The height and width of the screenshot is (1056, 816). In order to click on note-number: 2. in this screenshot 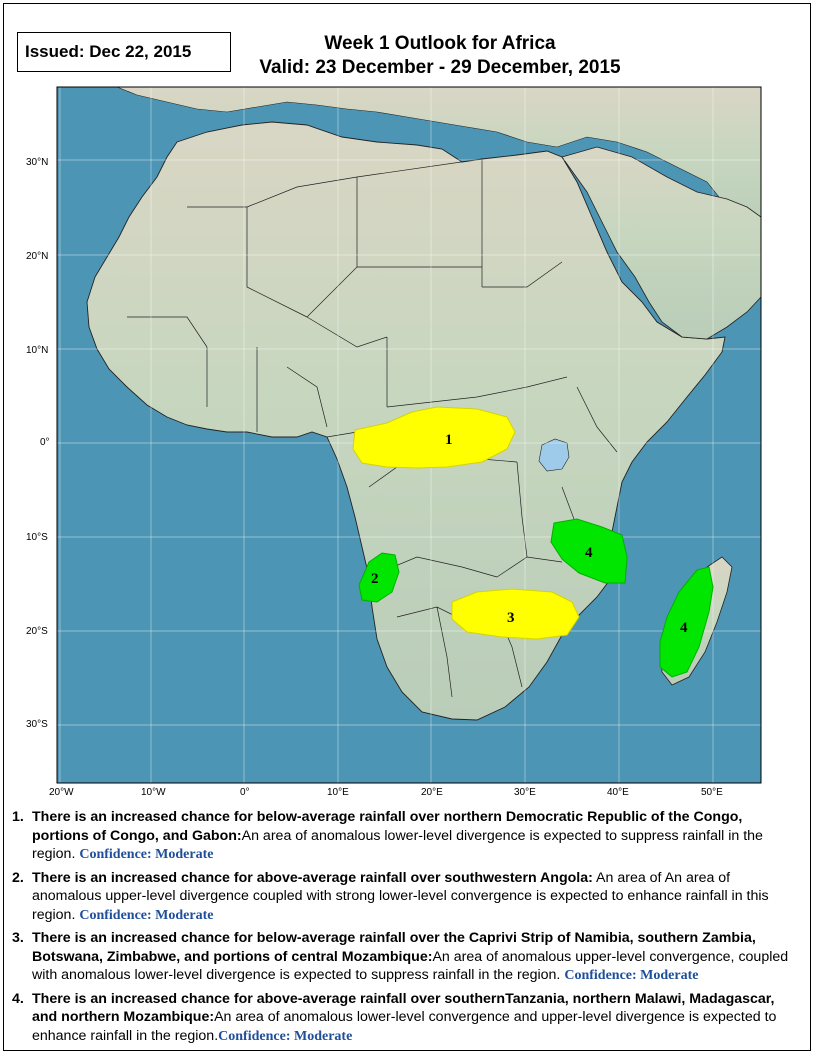, I will do `click(18, 877)`.